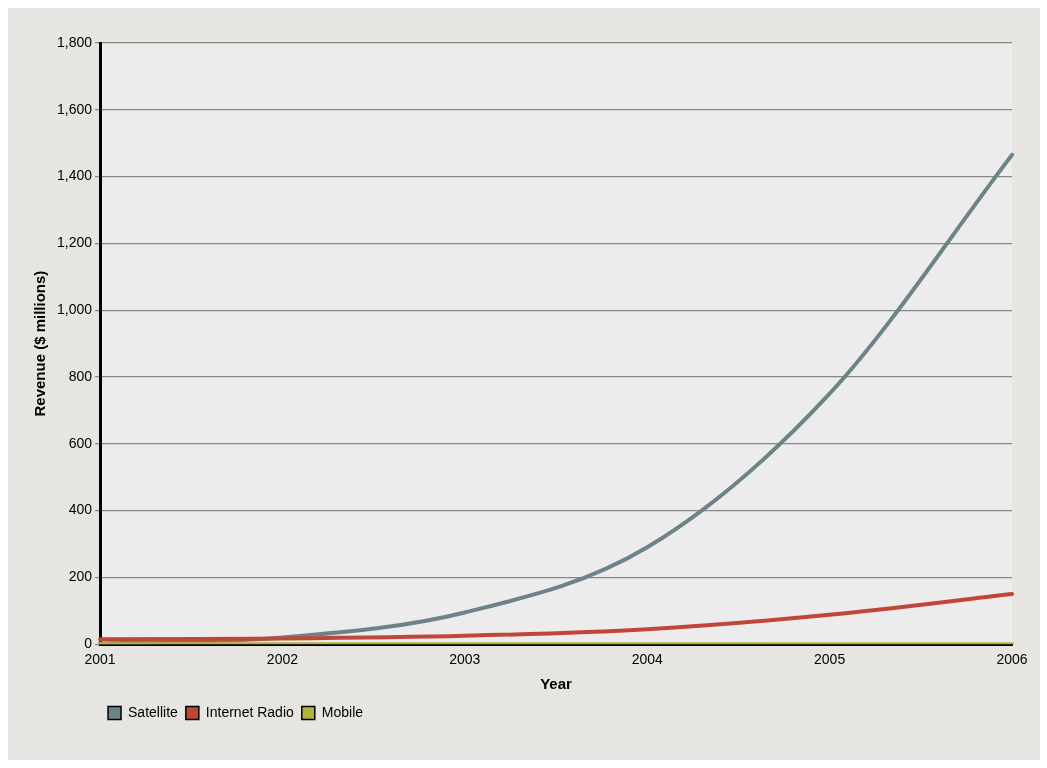  I want to click on x-axis-title: Year, so click(556, 684).